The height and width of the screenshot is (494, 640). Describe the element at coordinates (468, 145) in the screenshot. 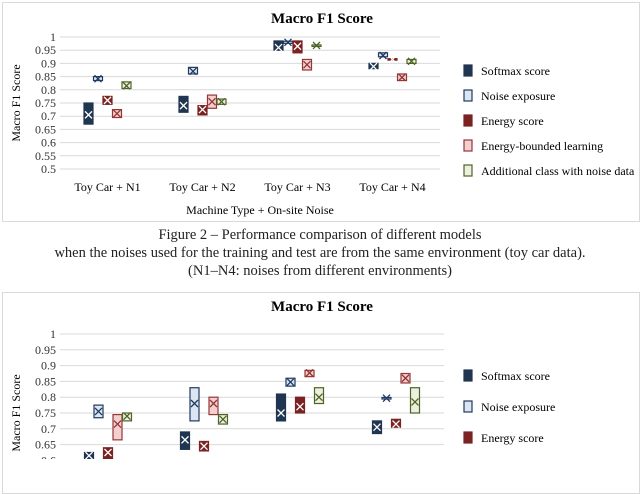

I see `legend-swatch-energy_bounded` at that location.